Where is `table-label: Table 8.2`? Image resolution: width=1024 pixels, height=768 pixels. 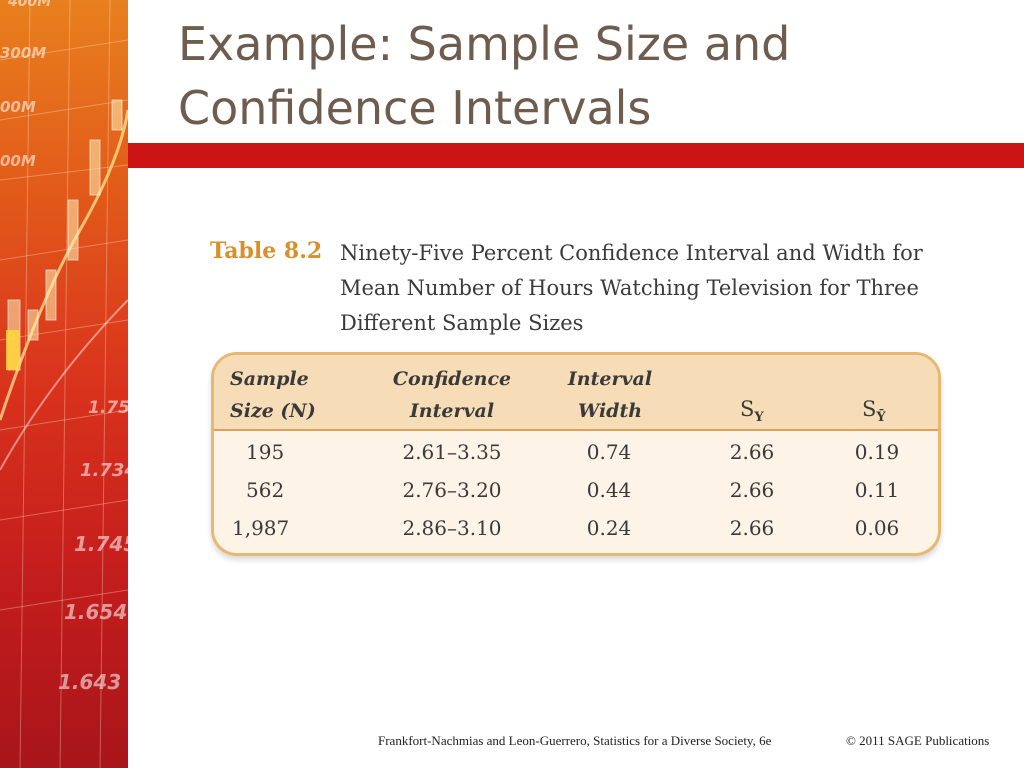
table-label: Table 8.2 is located at coordinates (266, 251).